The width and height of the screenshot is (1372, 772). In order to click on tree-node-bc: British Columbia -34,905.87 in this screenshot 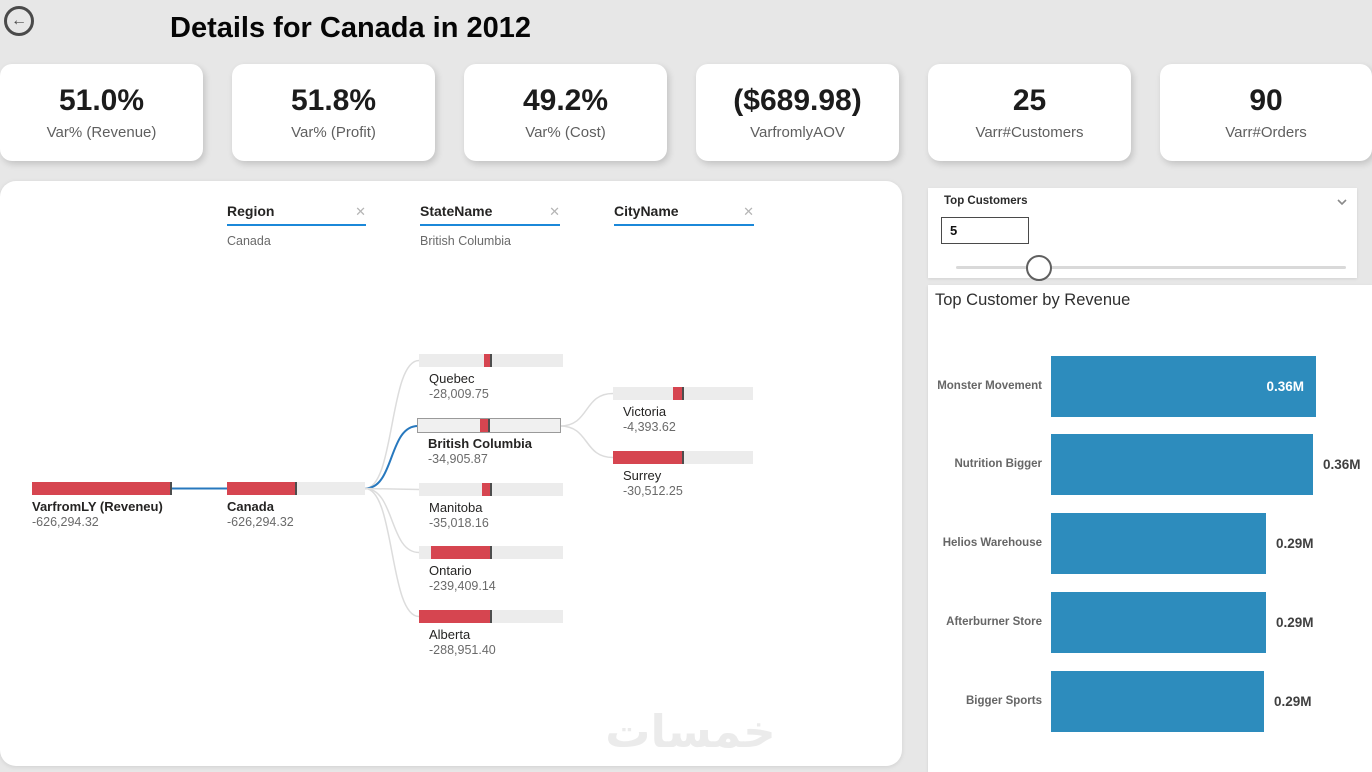, I will do `click(489, 442)`.